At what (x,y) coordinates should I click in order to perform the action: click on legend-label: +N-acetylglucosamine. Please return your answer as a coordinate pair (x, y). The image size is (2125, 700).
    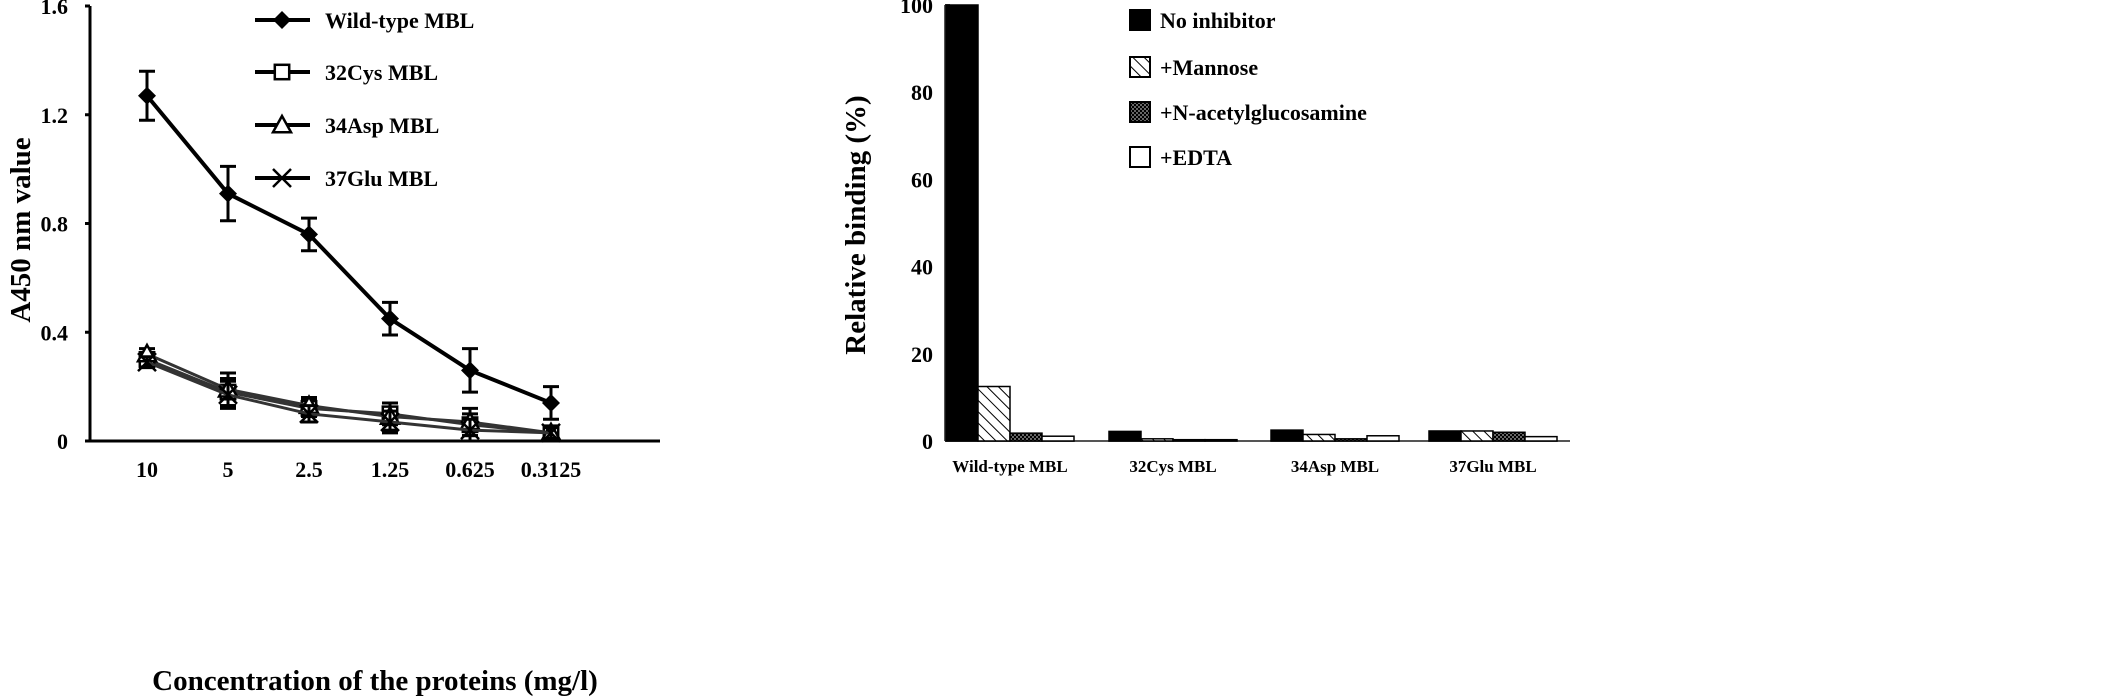
    Looking at the image, I should click on (1263, 112).